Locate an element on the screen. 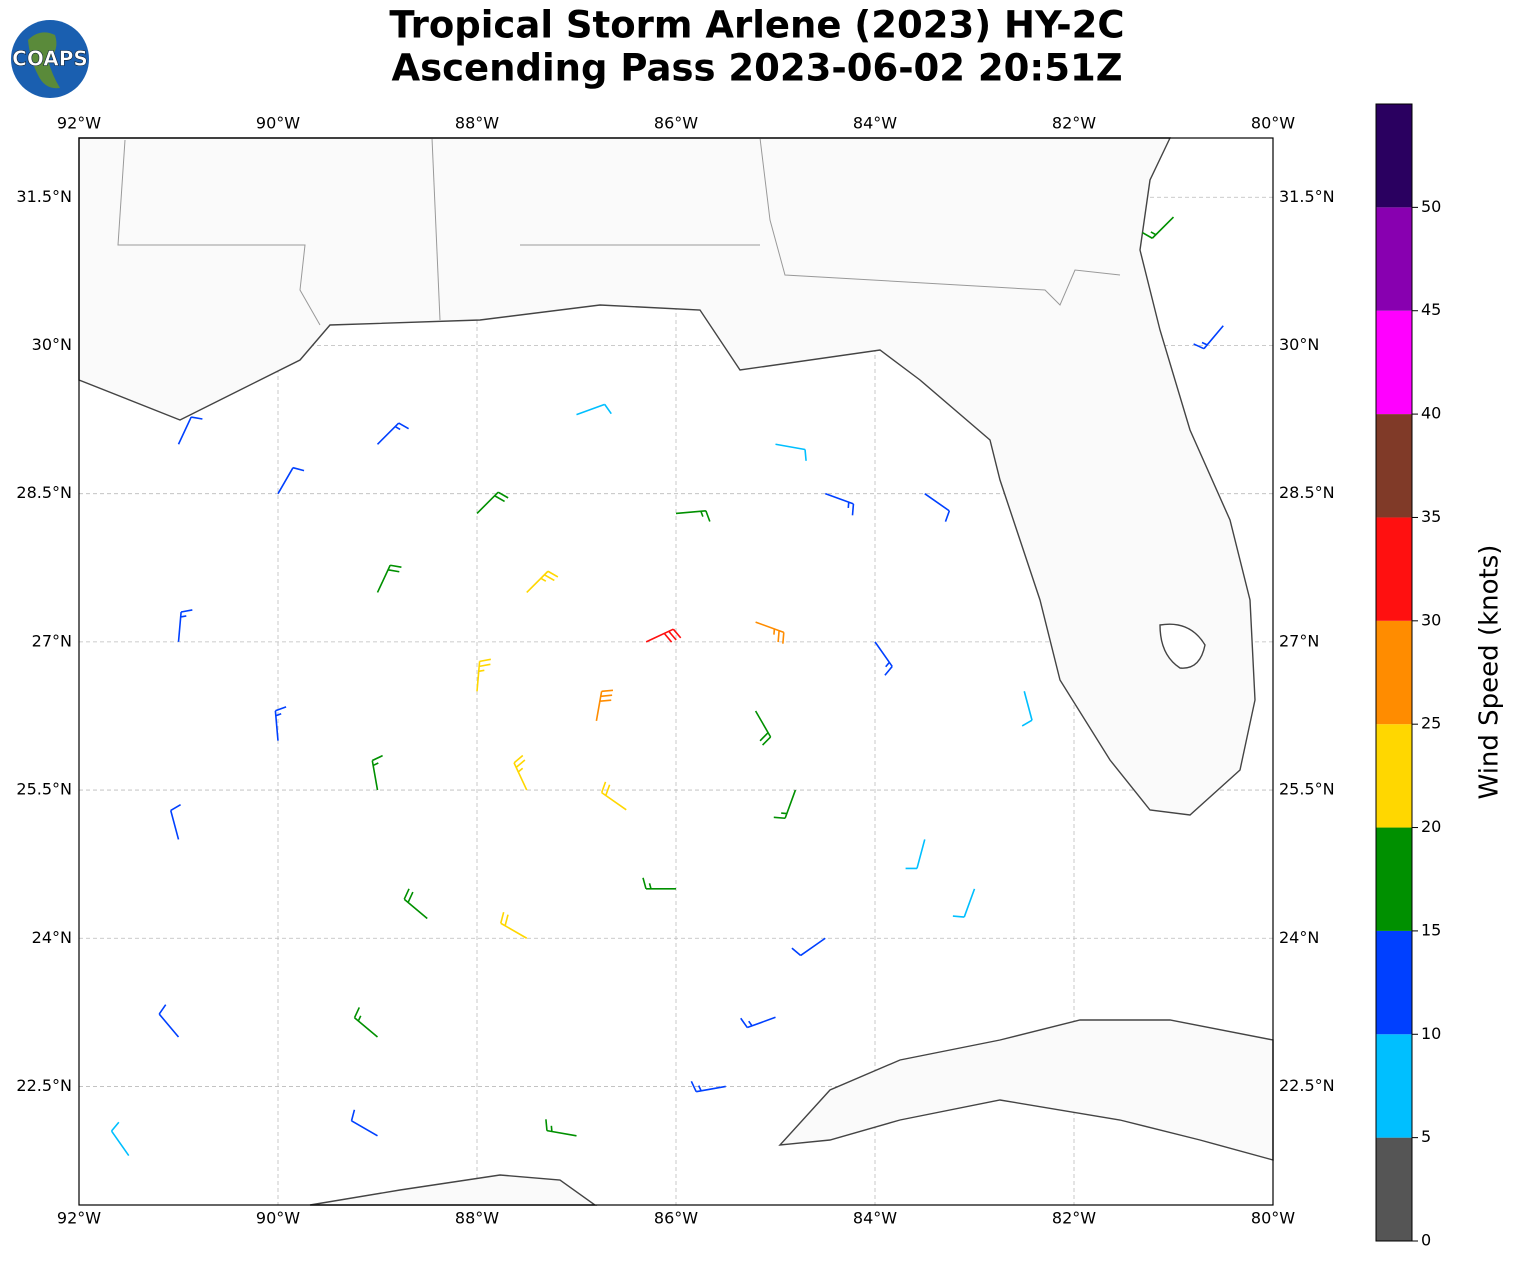  colorbar-tick-label: 5 is located at coordinates (1426, 1136).